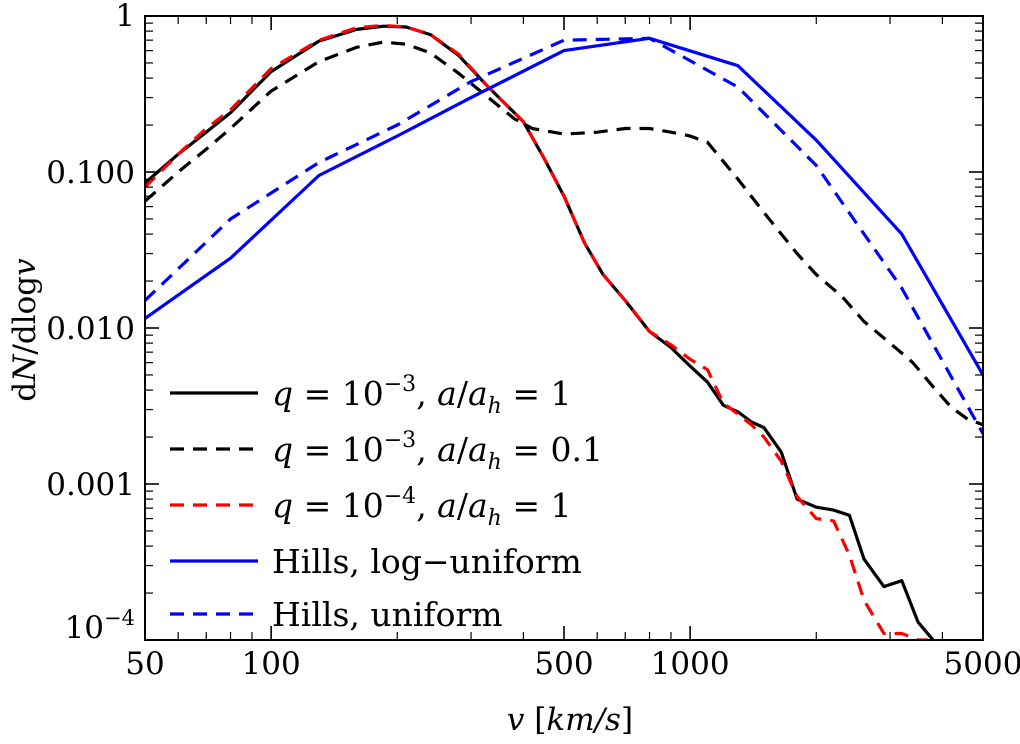  I want to click on x-tick-label: 500, so click(563, 664).